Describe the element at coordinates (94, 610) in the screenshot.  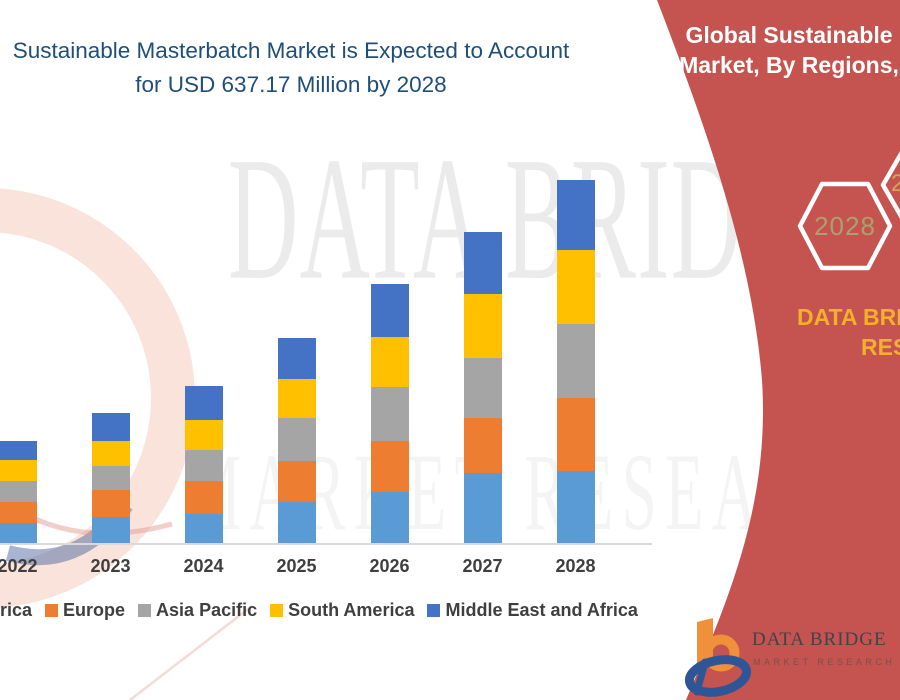
I see `legend-label: Europe` at that location.